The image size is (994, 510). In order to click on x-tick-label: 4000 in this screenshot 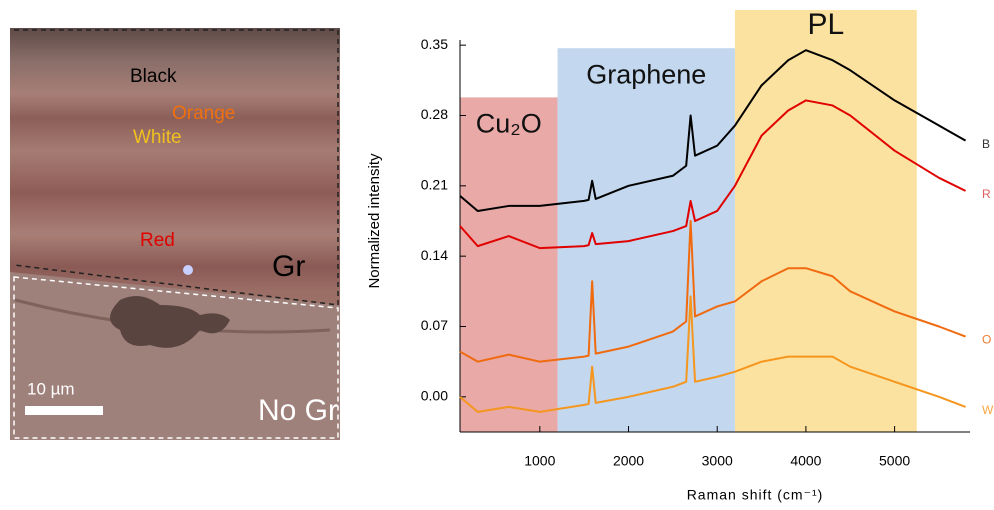, I will do `click(805, 461)`.